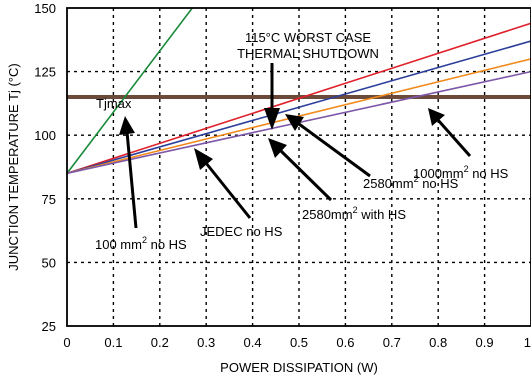 The height and width of the screenshot is (379, 531). I want to click on x-tick-0.2: 0.2, so click(160, 342).